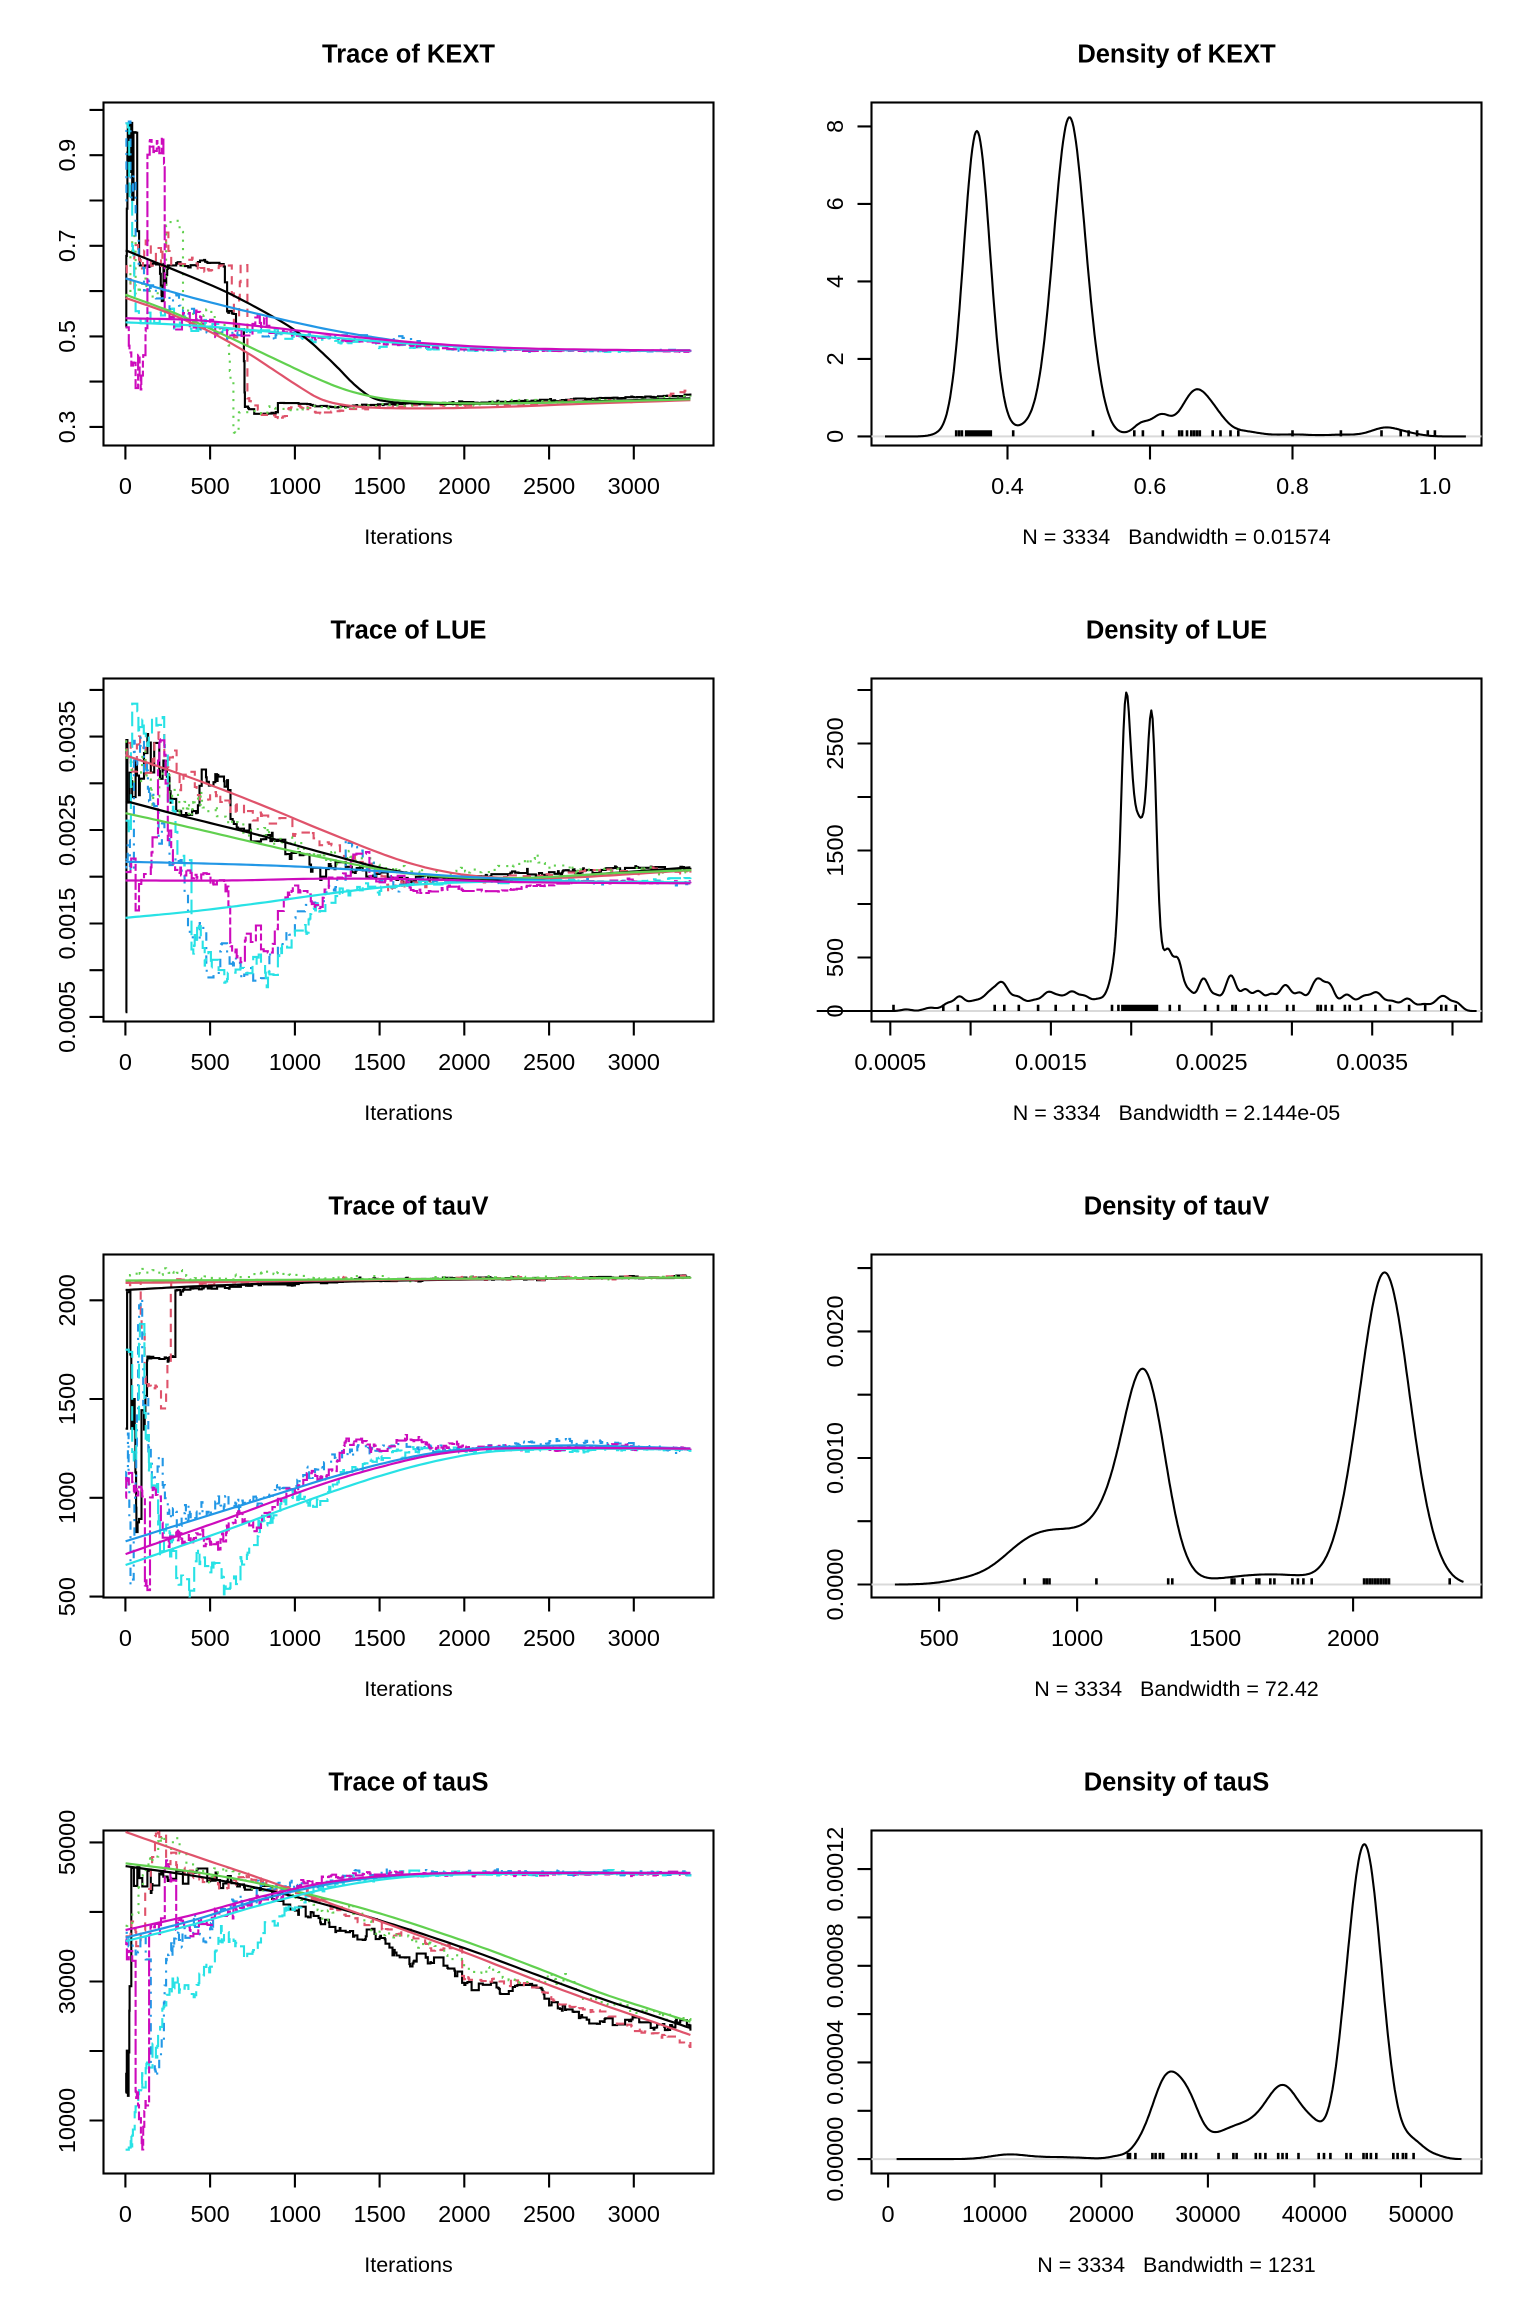  What do you see at coordinates (409, 631) in the screenshot?
I see `svg-text: Trace of LUE` at bounding box center [409, 631].